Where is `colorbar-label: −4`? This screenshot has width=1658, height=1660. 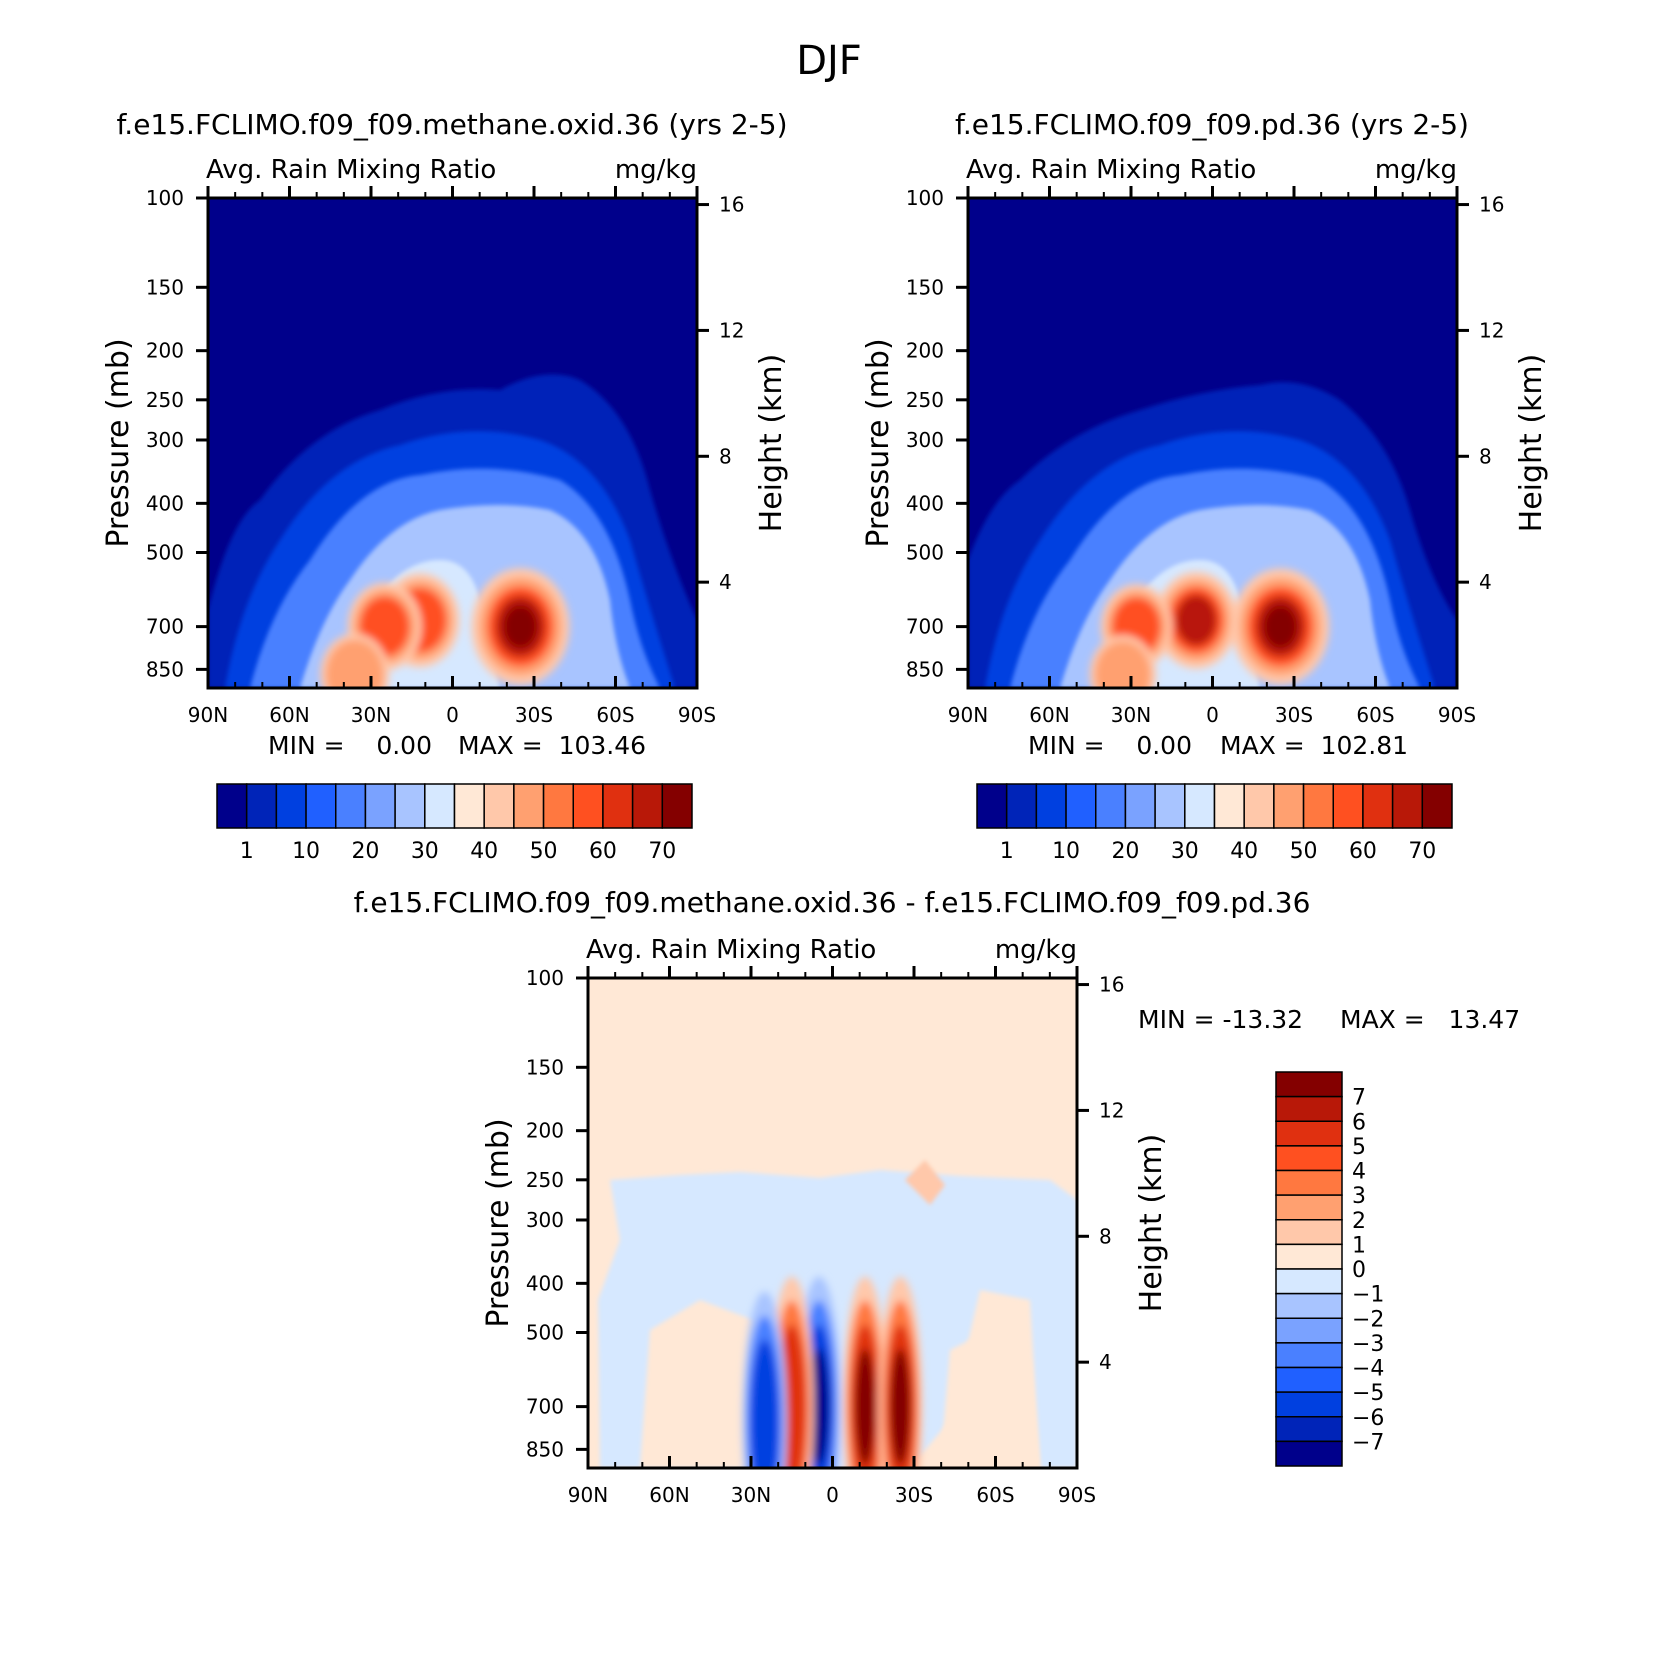
colorbar-label: −4 is located at coordinates (1368, 1369).